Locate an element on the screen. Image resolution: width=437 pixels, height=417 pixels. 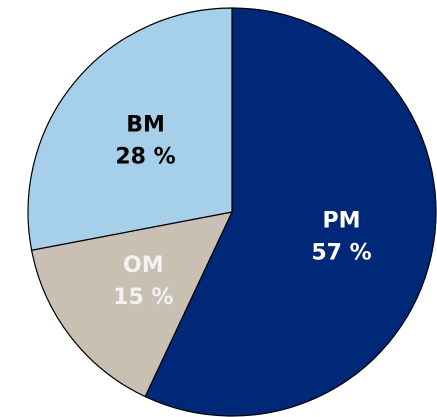
slice-value-label: 57 % is located at coordinates (341, 252).